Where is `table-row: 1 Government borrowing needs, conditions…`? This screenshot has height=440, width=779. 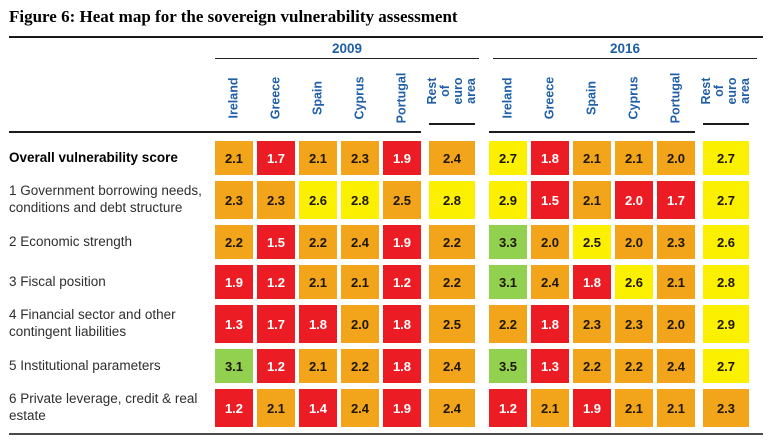 table-row: 1 Government borrowing needs, conditions… is located at coordinates (386, 200).